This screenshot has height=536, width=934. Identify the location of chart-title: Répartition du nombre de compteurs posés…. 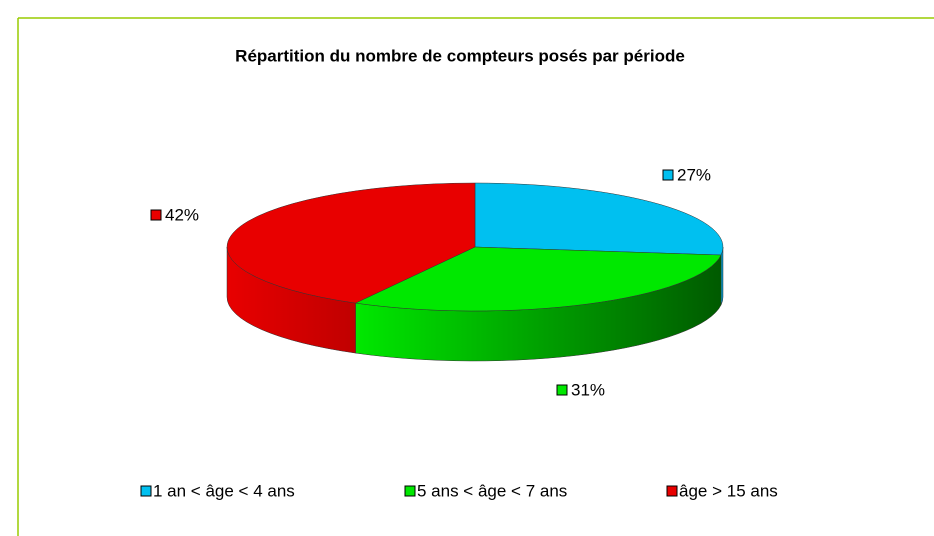
(460, 55).